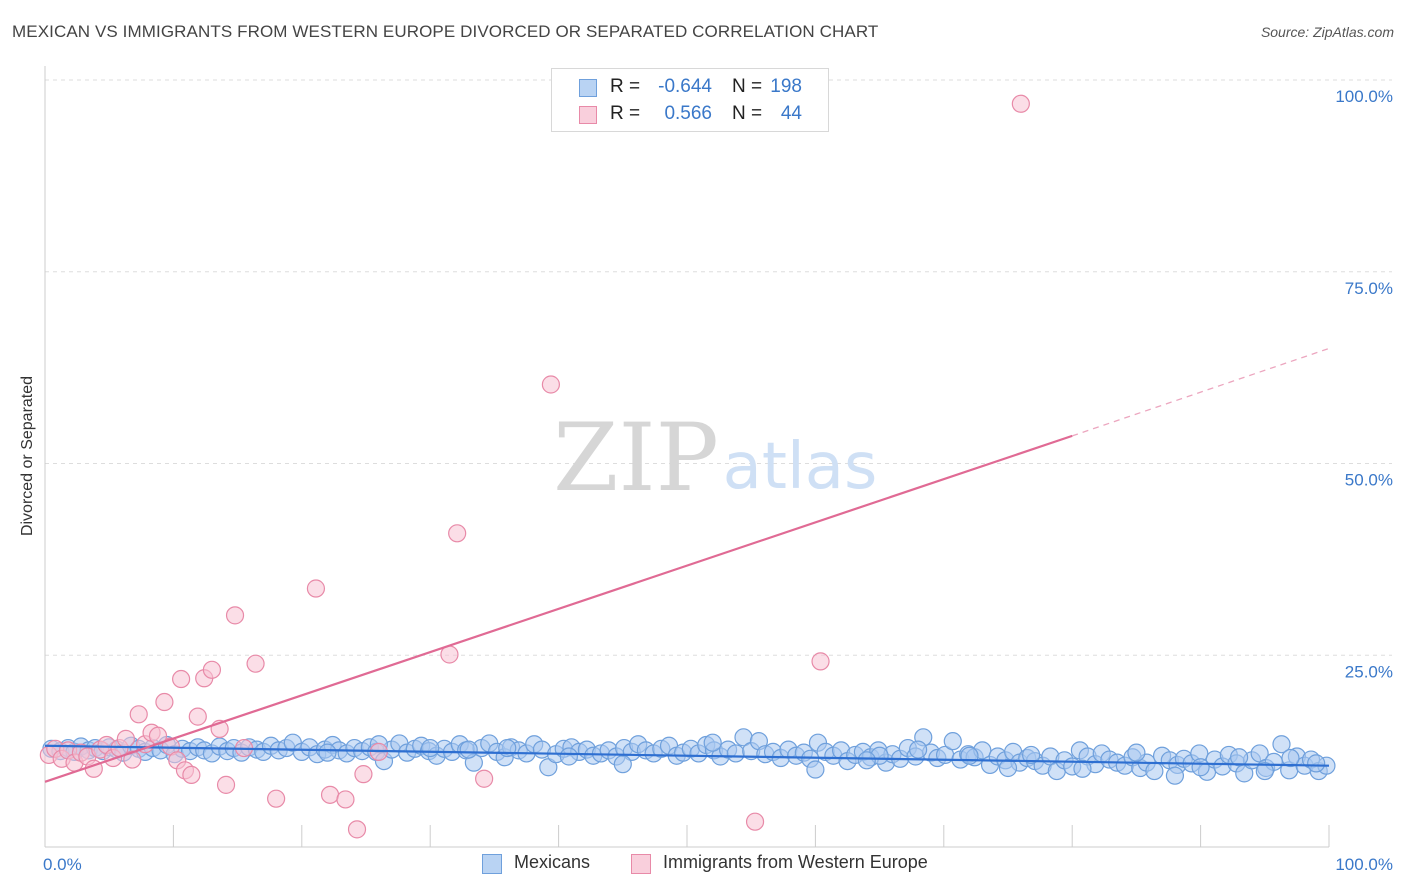 This screenshot has height=892, width=1406. Describe the element at coordinates (636, 458) in the screenshot. I see `watermark-zip: ZIP` at that location.